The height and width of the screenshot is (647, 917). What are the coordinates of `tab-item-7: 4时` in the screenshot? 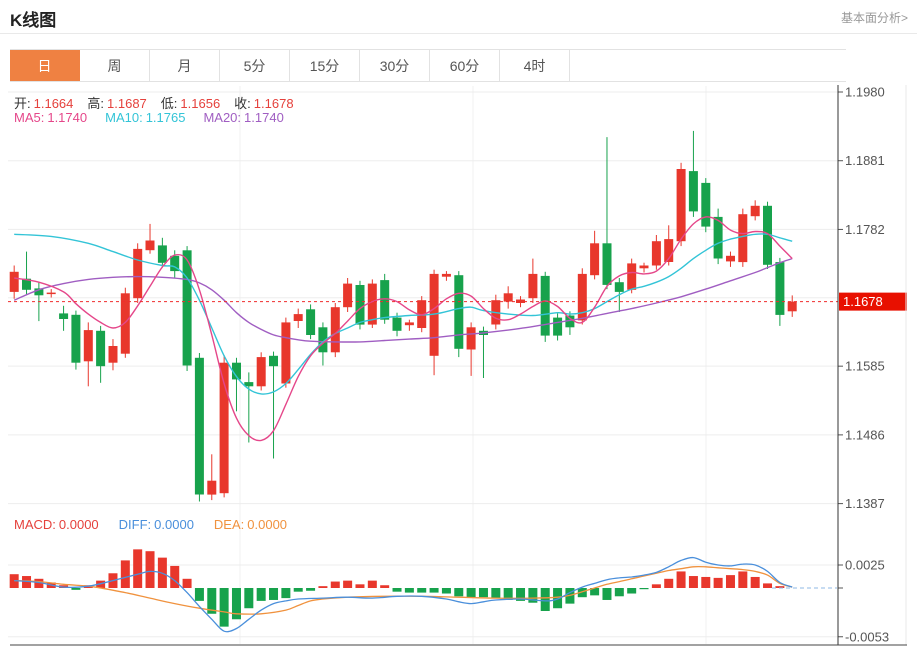 It's located at (535, 65).